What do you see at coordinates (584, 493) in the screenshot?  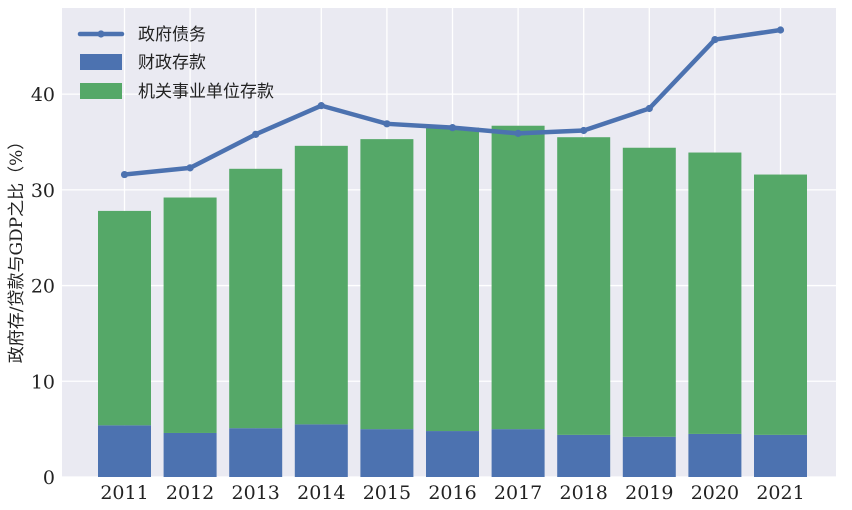 I see `x-tick-label: 2018` at bounding box center [584, 493].